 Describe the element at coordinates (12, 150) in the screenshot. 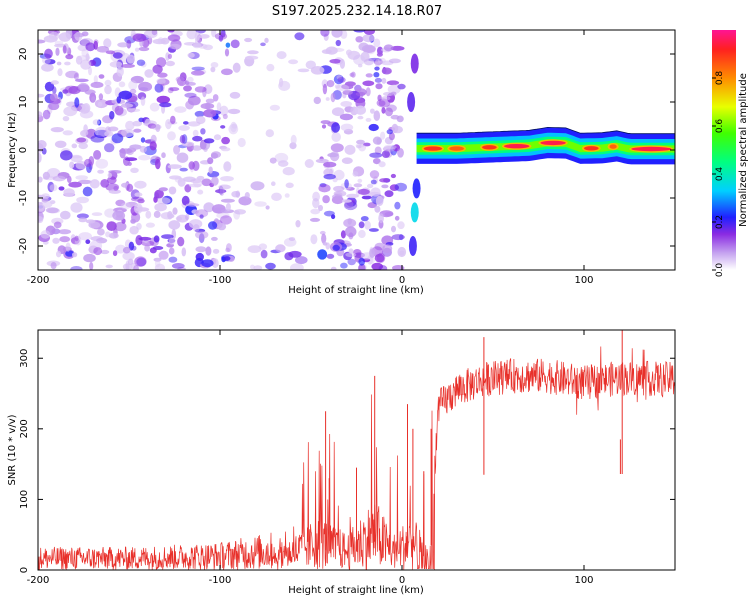

I see `heatmap-ylabel: Frequency (Hz)` at that location.